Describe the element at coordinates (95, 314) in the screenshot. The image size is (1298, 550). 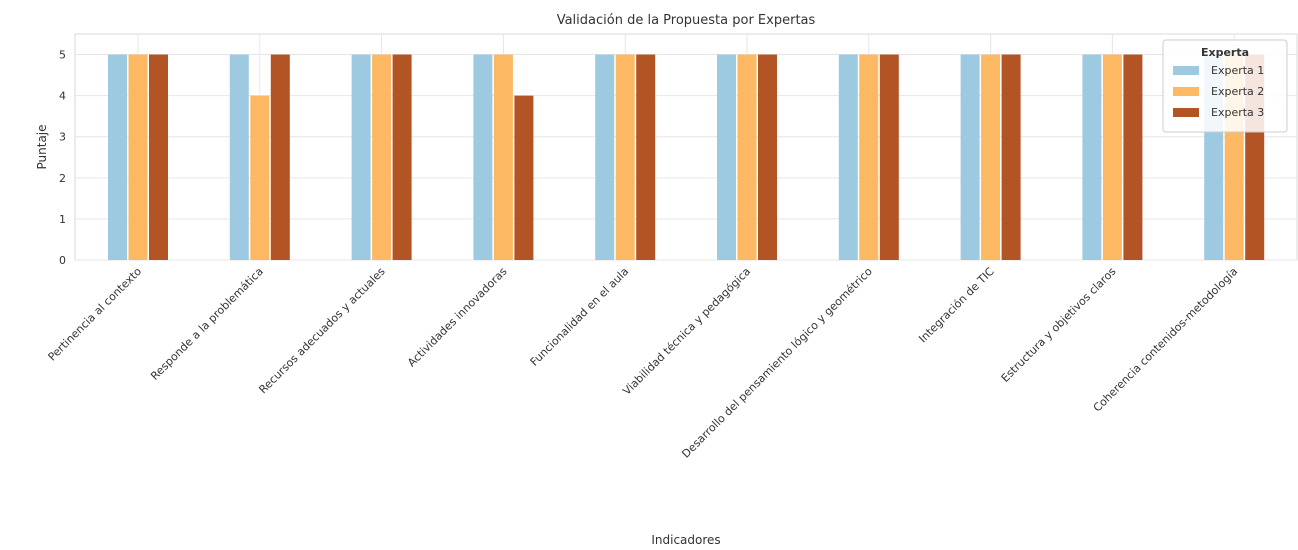
I see `x-tick-label: Pertinencia al contexto` at that location.